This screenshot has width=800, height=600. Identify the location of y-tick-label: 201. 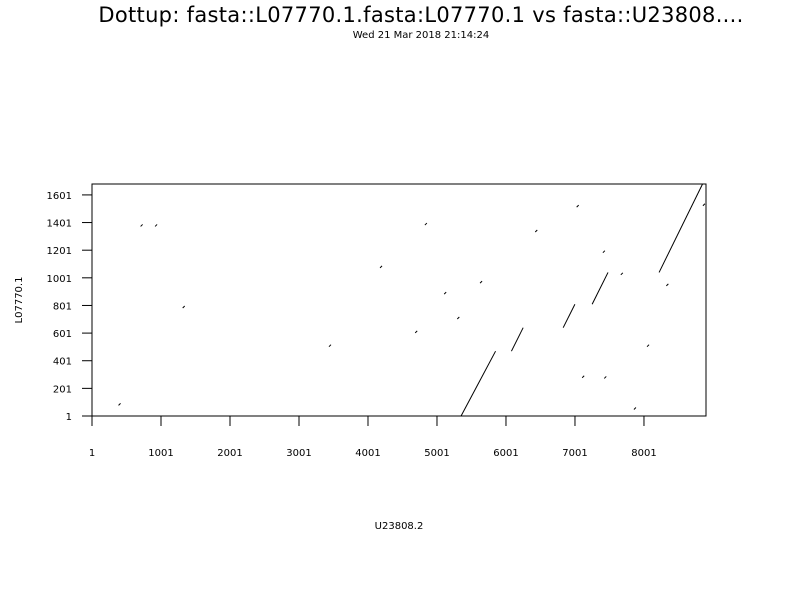
(62, 389).